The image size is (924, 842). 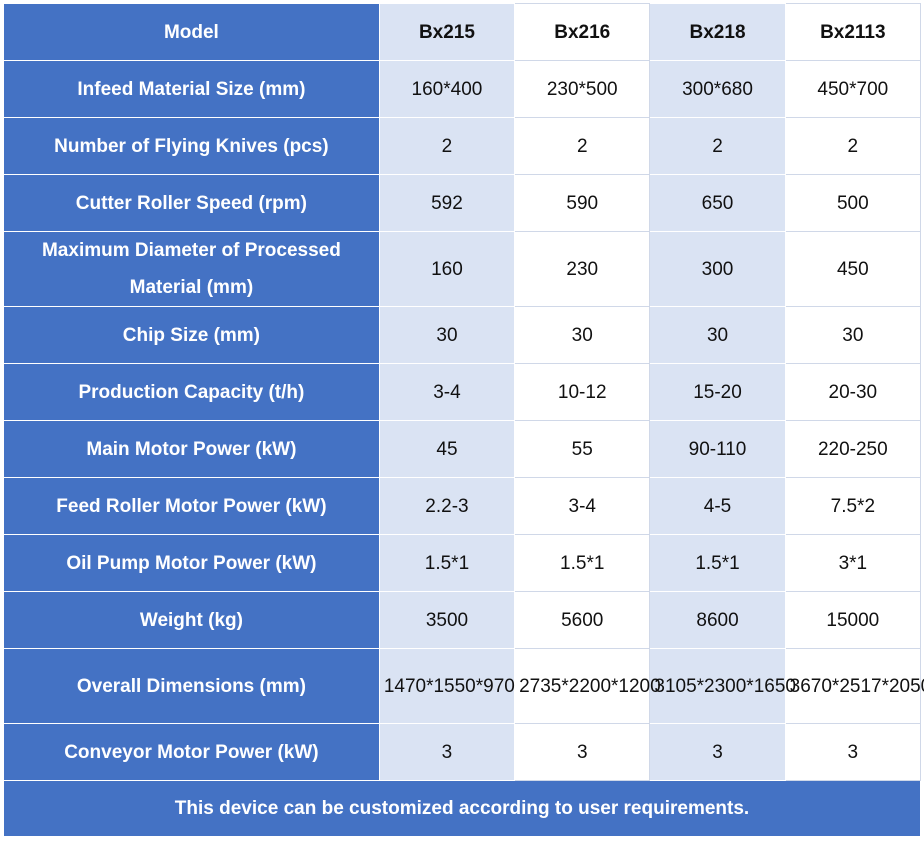 I want to click on row-label: Number of Flying Knives (pcs), so click(x=191, y=146).